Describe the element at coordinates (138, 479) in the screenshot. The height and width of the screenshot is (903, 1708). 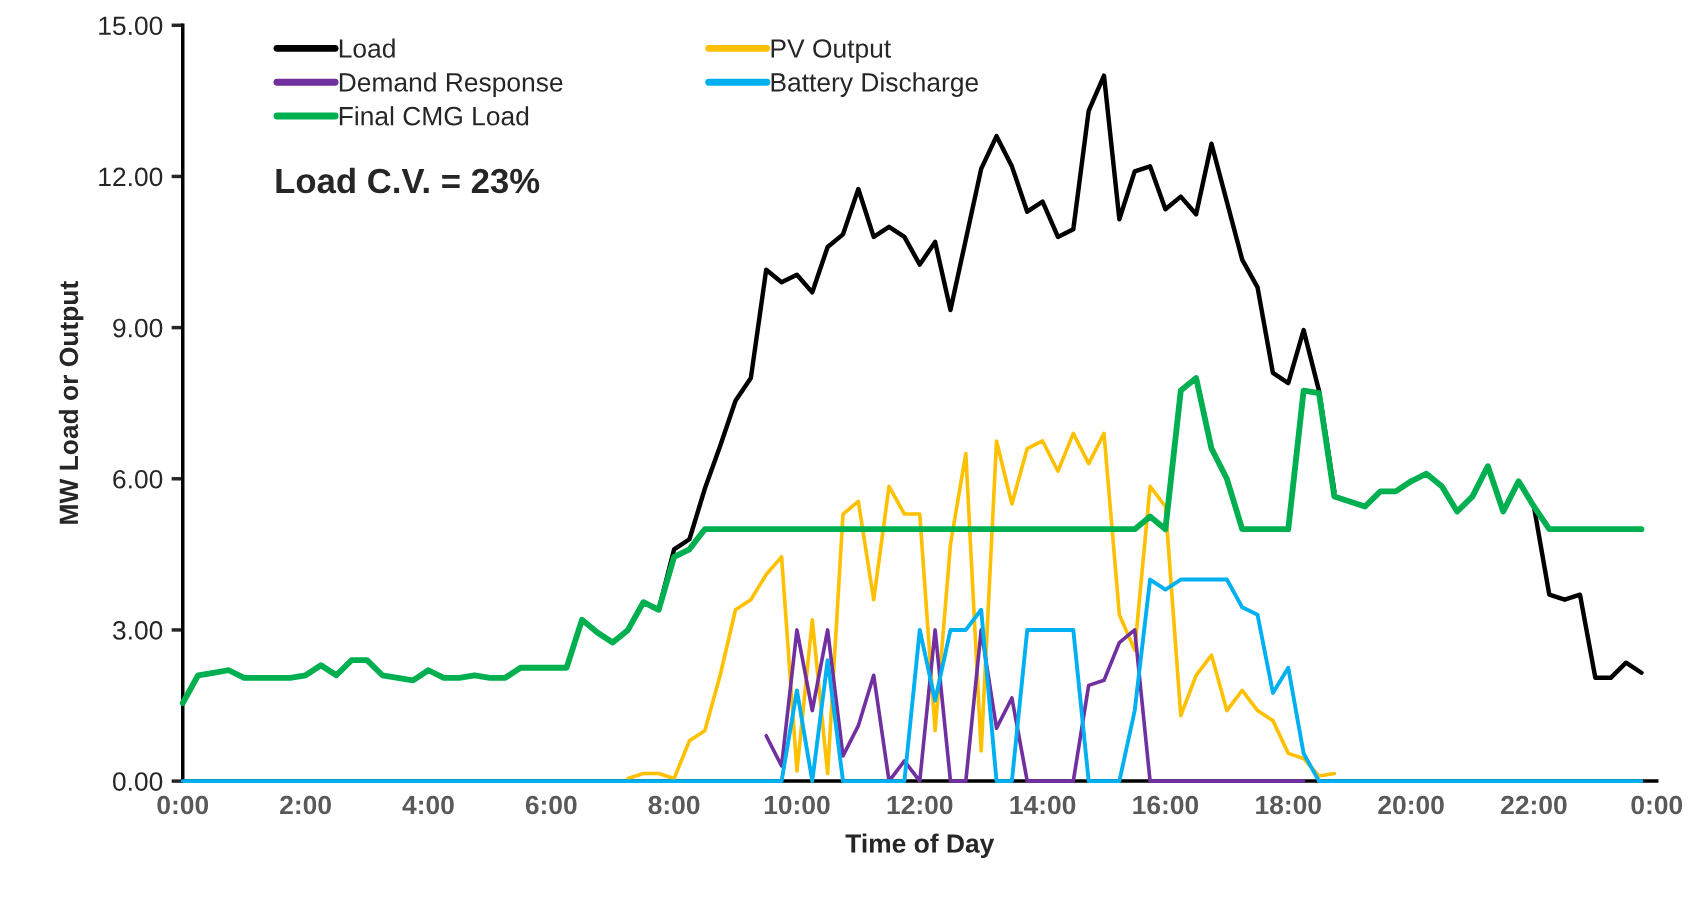
I see `y-tick-label: 6.00` at that location.